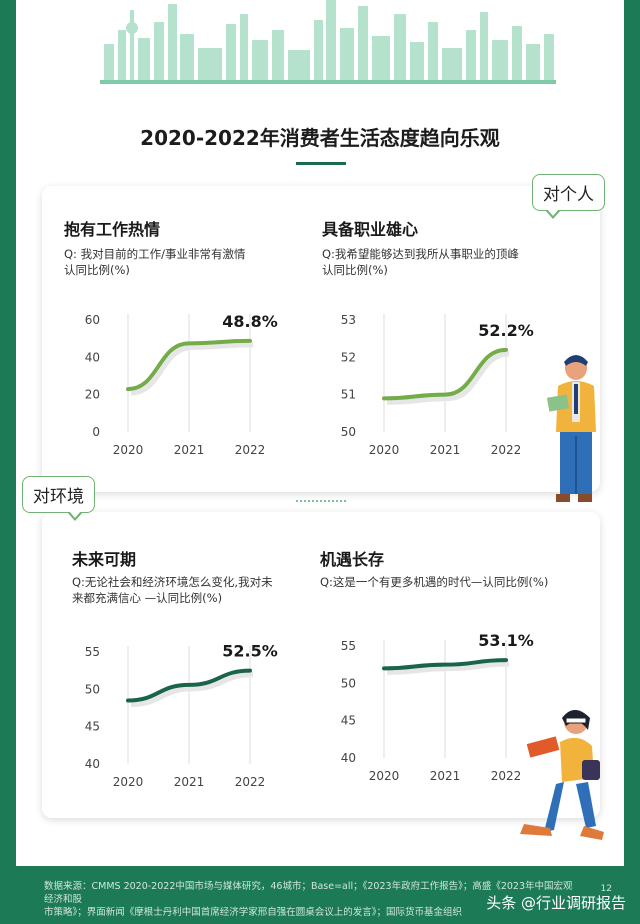 The image size is (640, 924). Describe the element at coordinates (104, 559) in the screenshot. I see `panel-title-future-promising: 未来可期` at that location.